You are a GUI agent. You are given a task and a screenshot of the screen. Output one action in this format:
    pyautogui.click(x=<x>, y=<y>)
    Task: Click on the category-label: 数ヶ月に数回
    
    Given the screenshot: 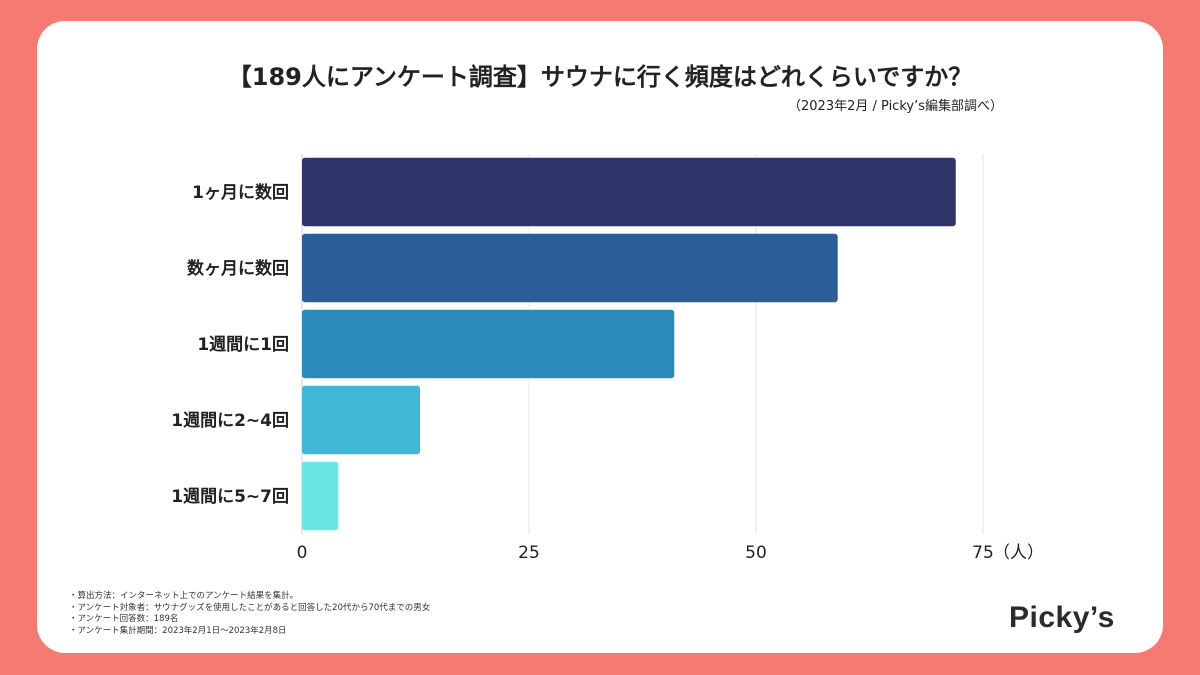 What is the action you would take?
    pyautogui.click(x=238, y=268)
    